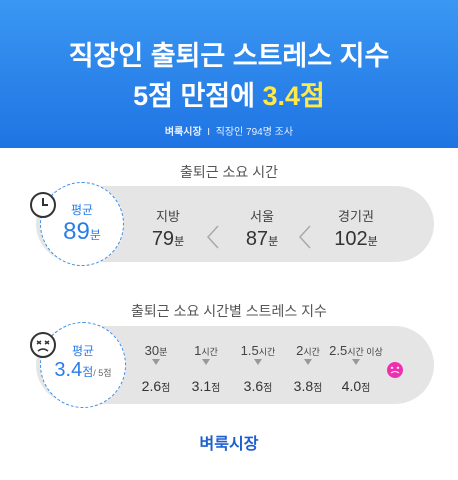  I want to click on region-name: 지방, so click(168, 216).